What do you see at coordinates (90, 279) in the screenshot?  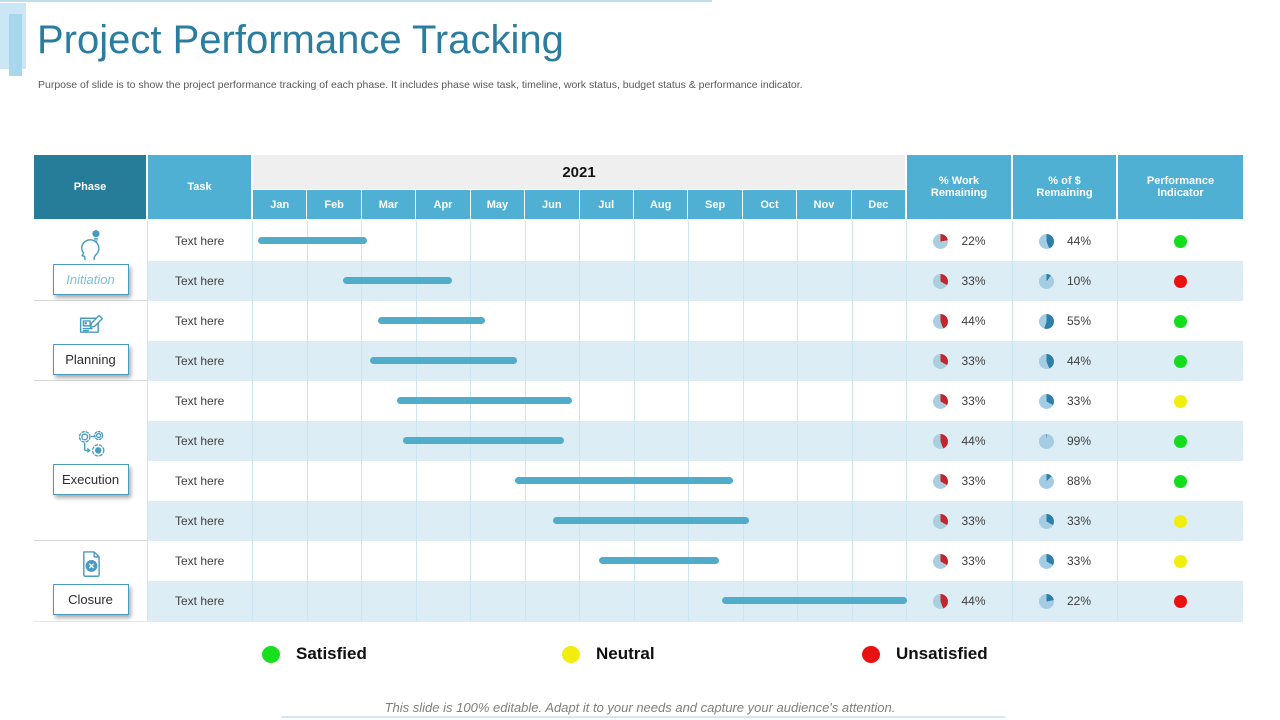 I see `phase-label-initiation: Initiation` at bounding box center [90, 279].